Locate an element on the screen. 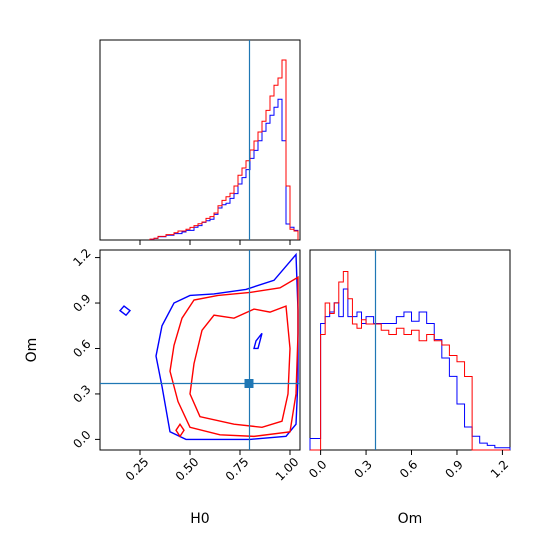 The image size is (550, 550). y-tick-label-om: 0.3 is located at coordinates (81, 393).